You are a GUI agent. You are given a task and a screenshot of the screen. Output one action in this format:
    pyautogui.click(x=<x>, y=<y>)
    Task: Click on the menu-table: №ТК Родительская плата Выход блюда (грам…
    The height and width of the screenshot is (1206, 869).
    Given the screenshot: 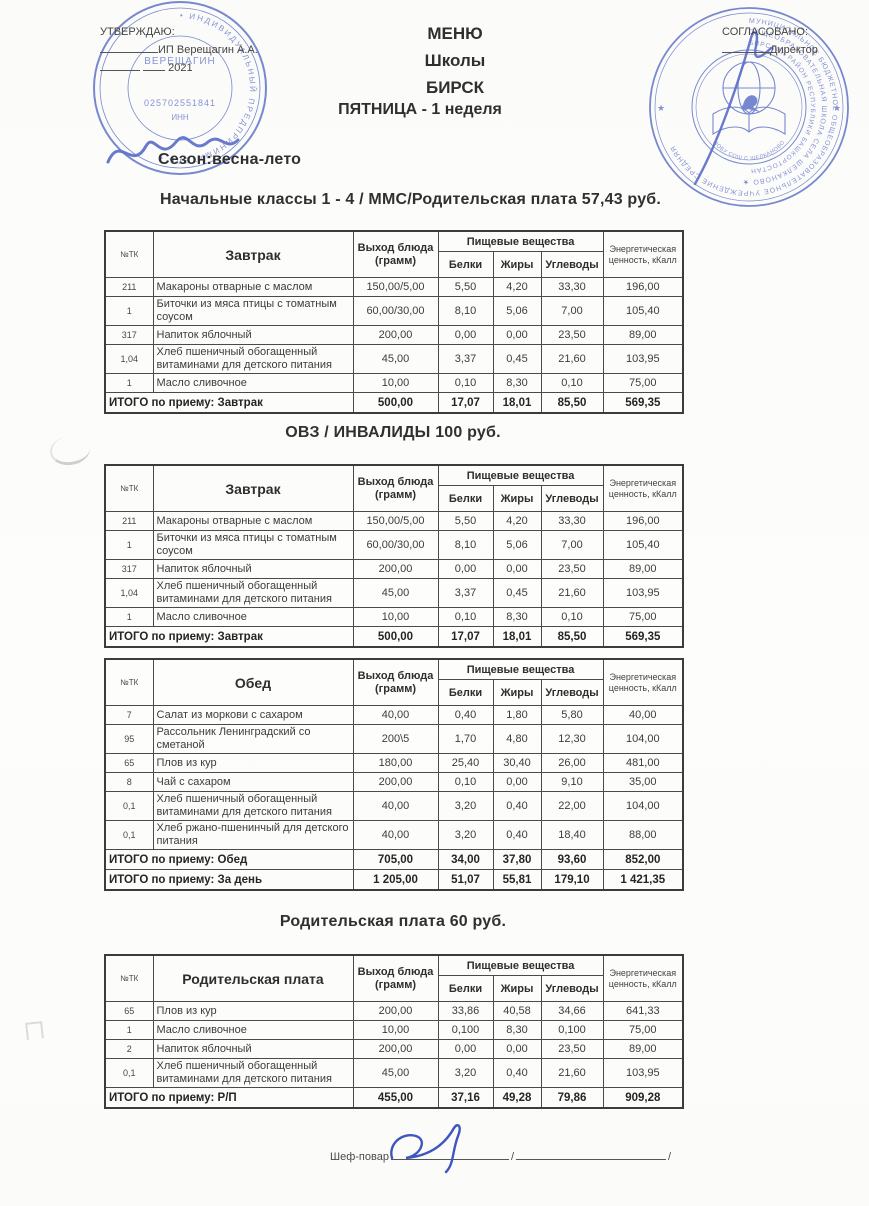 What is the action you would take?
    pyautogui.click(x=394, y=1031)
    